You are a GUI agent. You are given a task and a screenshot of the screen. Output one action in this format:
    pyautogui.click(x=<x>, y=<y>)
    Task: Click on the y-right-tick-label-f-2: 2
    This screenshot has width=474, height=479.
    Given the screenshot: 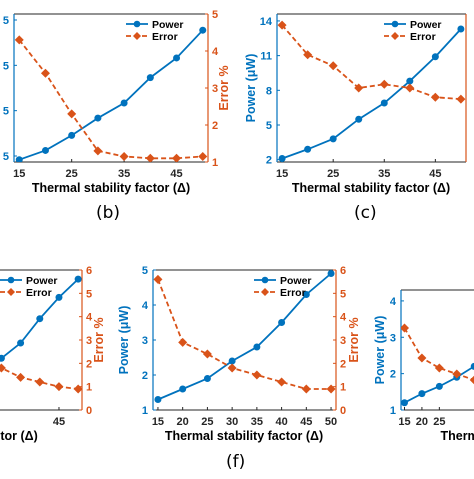 What is the action you would take?
    pyautogui.click(x=343, y=364)
    